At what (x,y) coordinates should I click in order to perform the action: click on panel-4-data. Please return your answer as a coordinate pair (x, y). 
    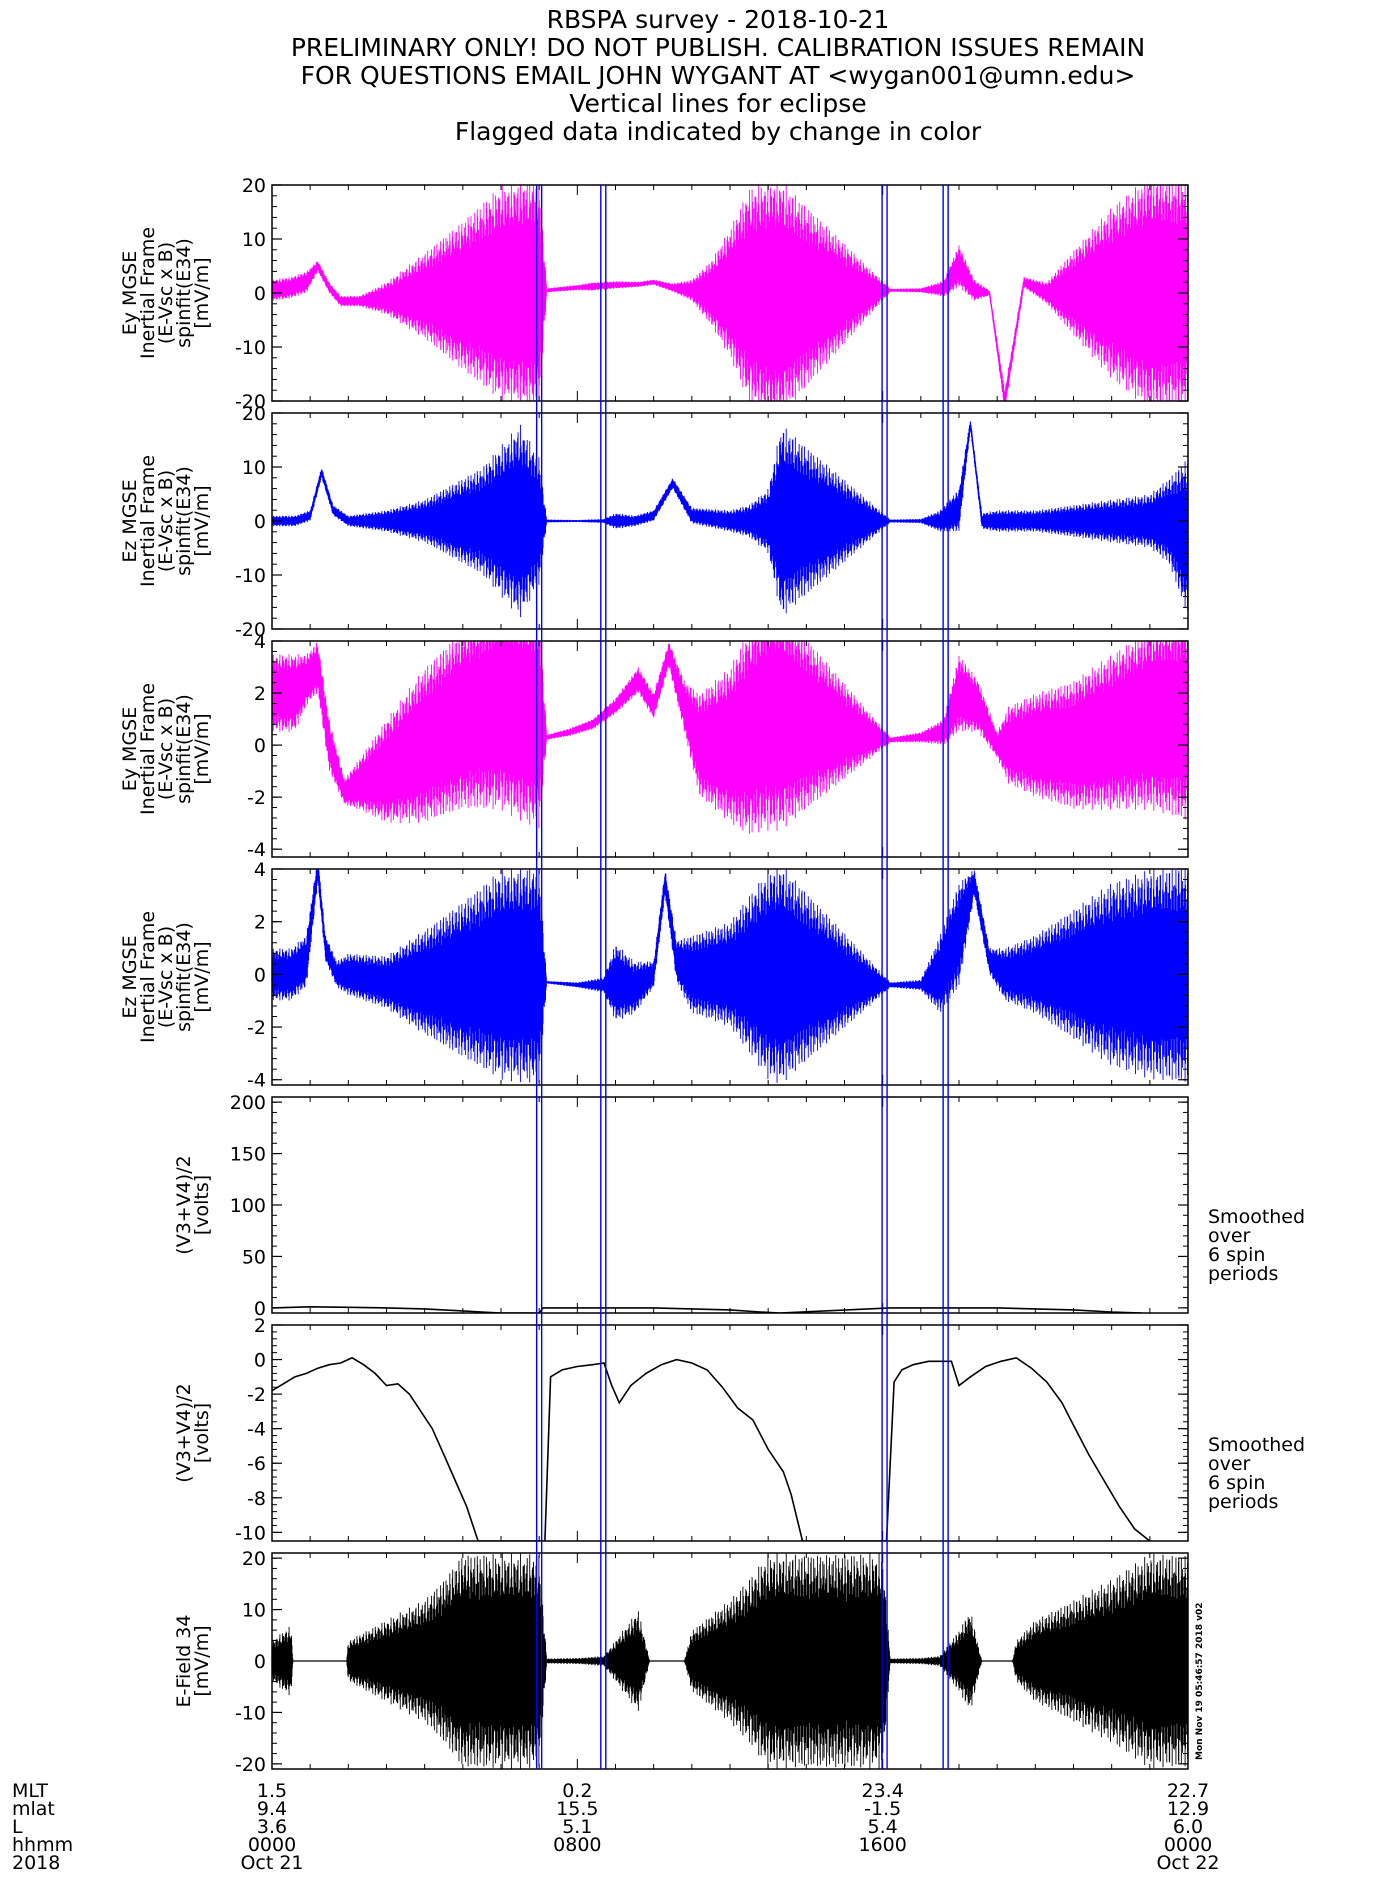
    Looking at the image, I should click on (730, 976).